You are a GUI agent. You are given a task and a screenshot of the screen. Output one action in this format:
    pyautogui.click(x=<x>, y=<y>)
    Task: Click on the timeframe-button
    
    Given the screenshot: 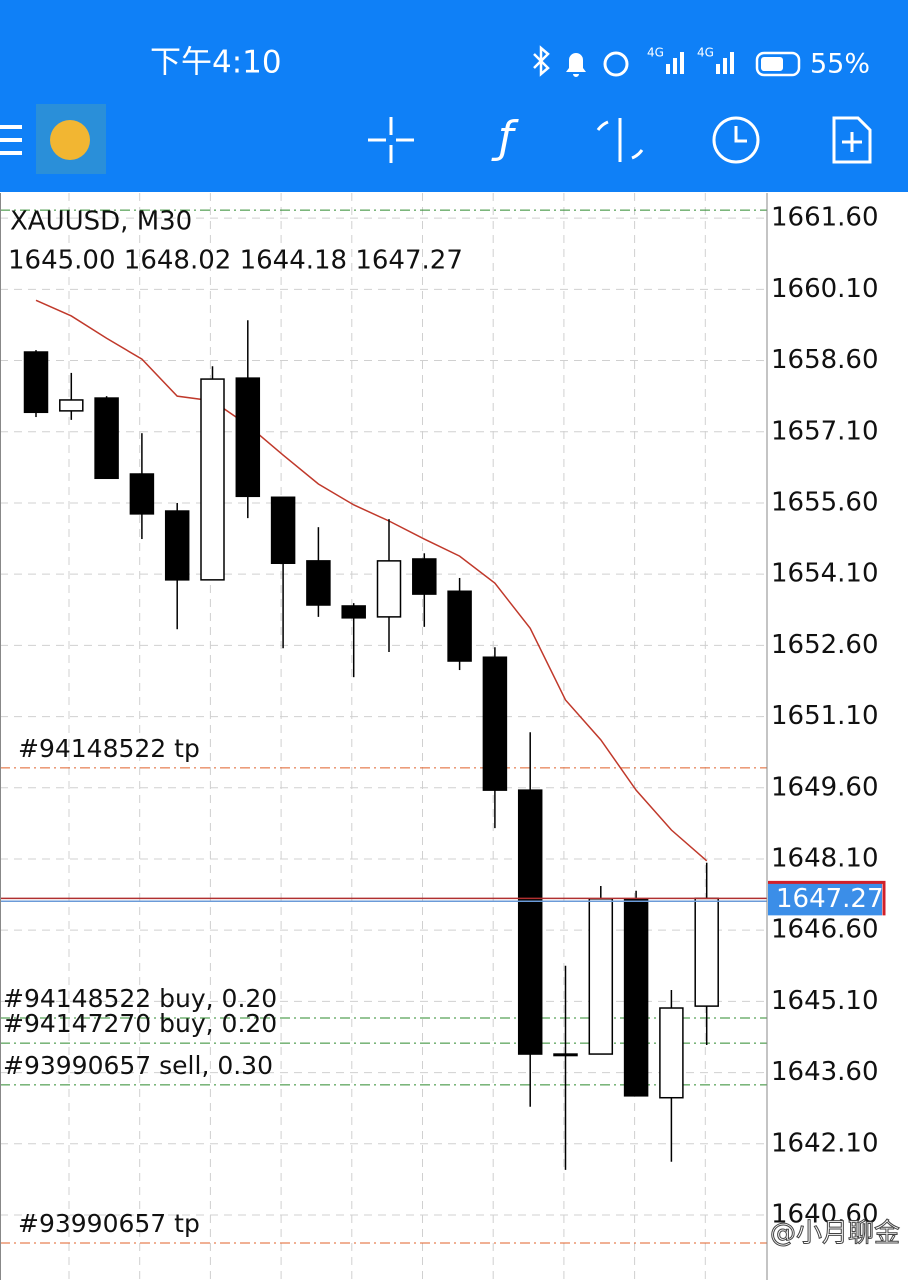 What is the action you would take?
    pyautogui.click(x=736, y=140)
    